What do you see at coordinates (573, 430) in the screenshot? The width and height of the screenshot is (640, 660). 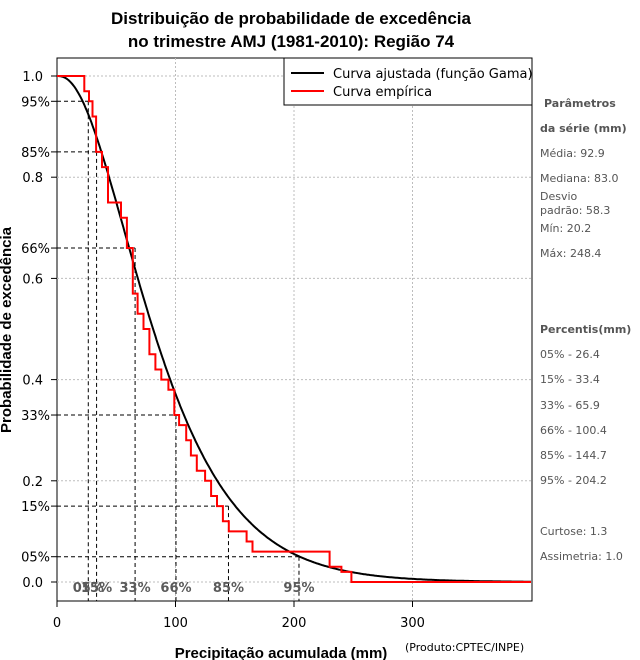 I see `percentile-66: 66% - 100.4` at bounding box center [573, 430].